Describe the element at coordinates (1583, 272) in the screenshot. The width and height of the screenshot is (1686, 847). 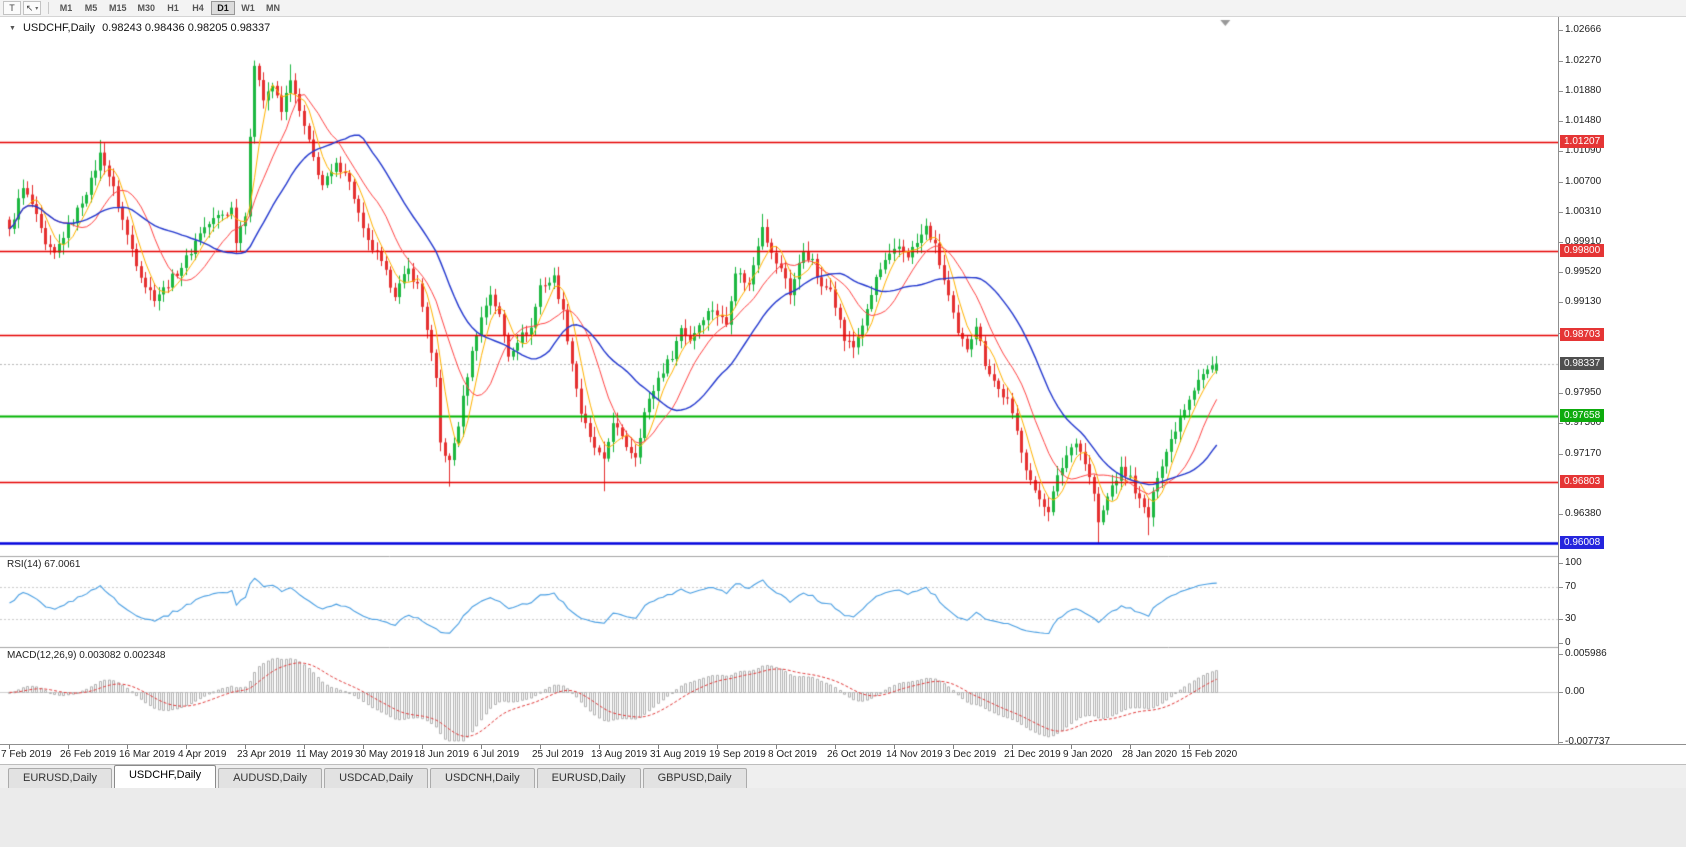
I see `axis-tick-label: 0.99520` at that location.